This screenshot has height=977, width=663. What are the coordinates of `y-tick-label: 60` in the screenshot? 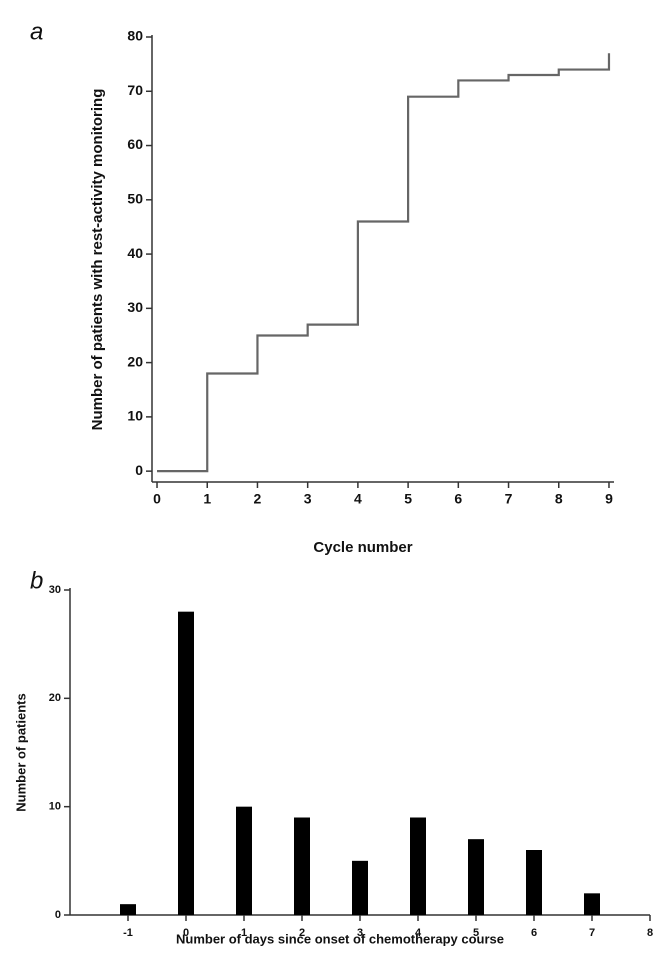 It's located at (135, 144).